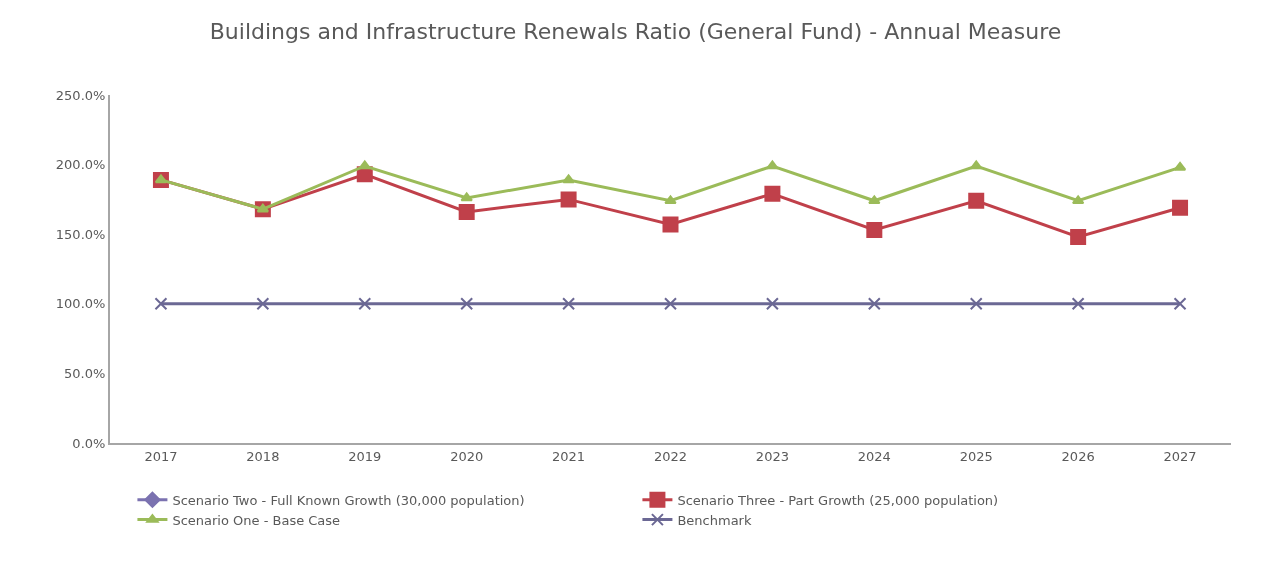 The image size is (1271, 583). Describe the element at coordinates (670, 456) in the screenshot. I see `x-tick-label: 2022` at that location.